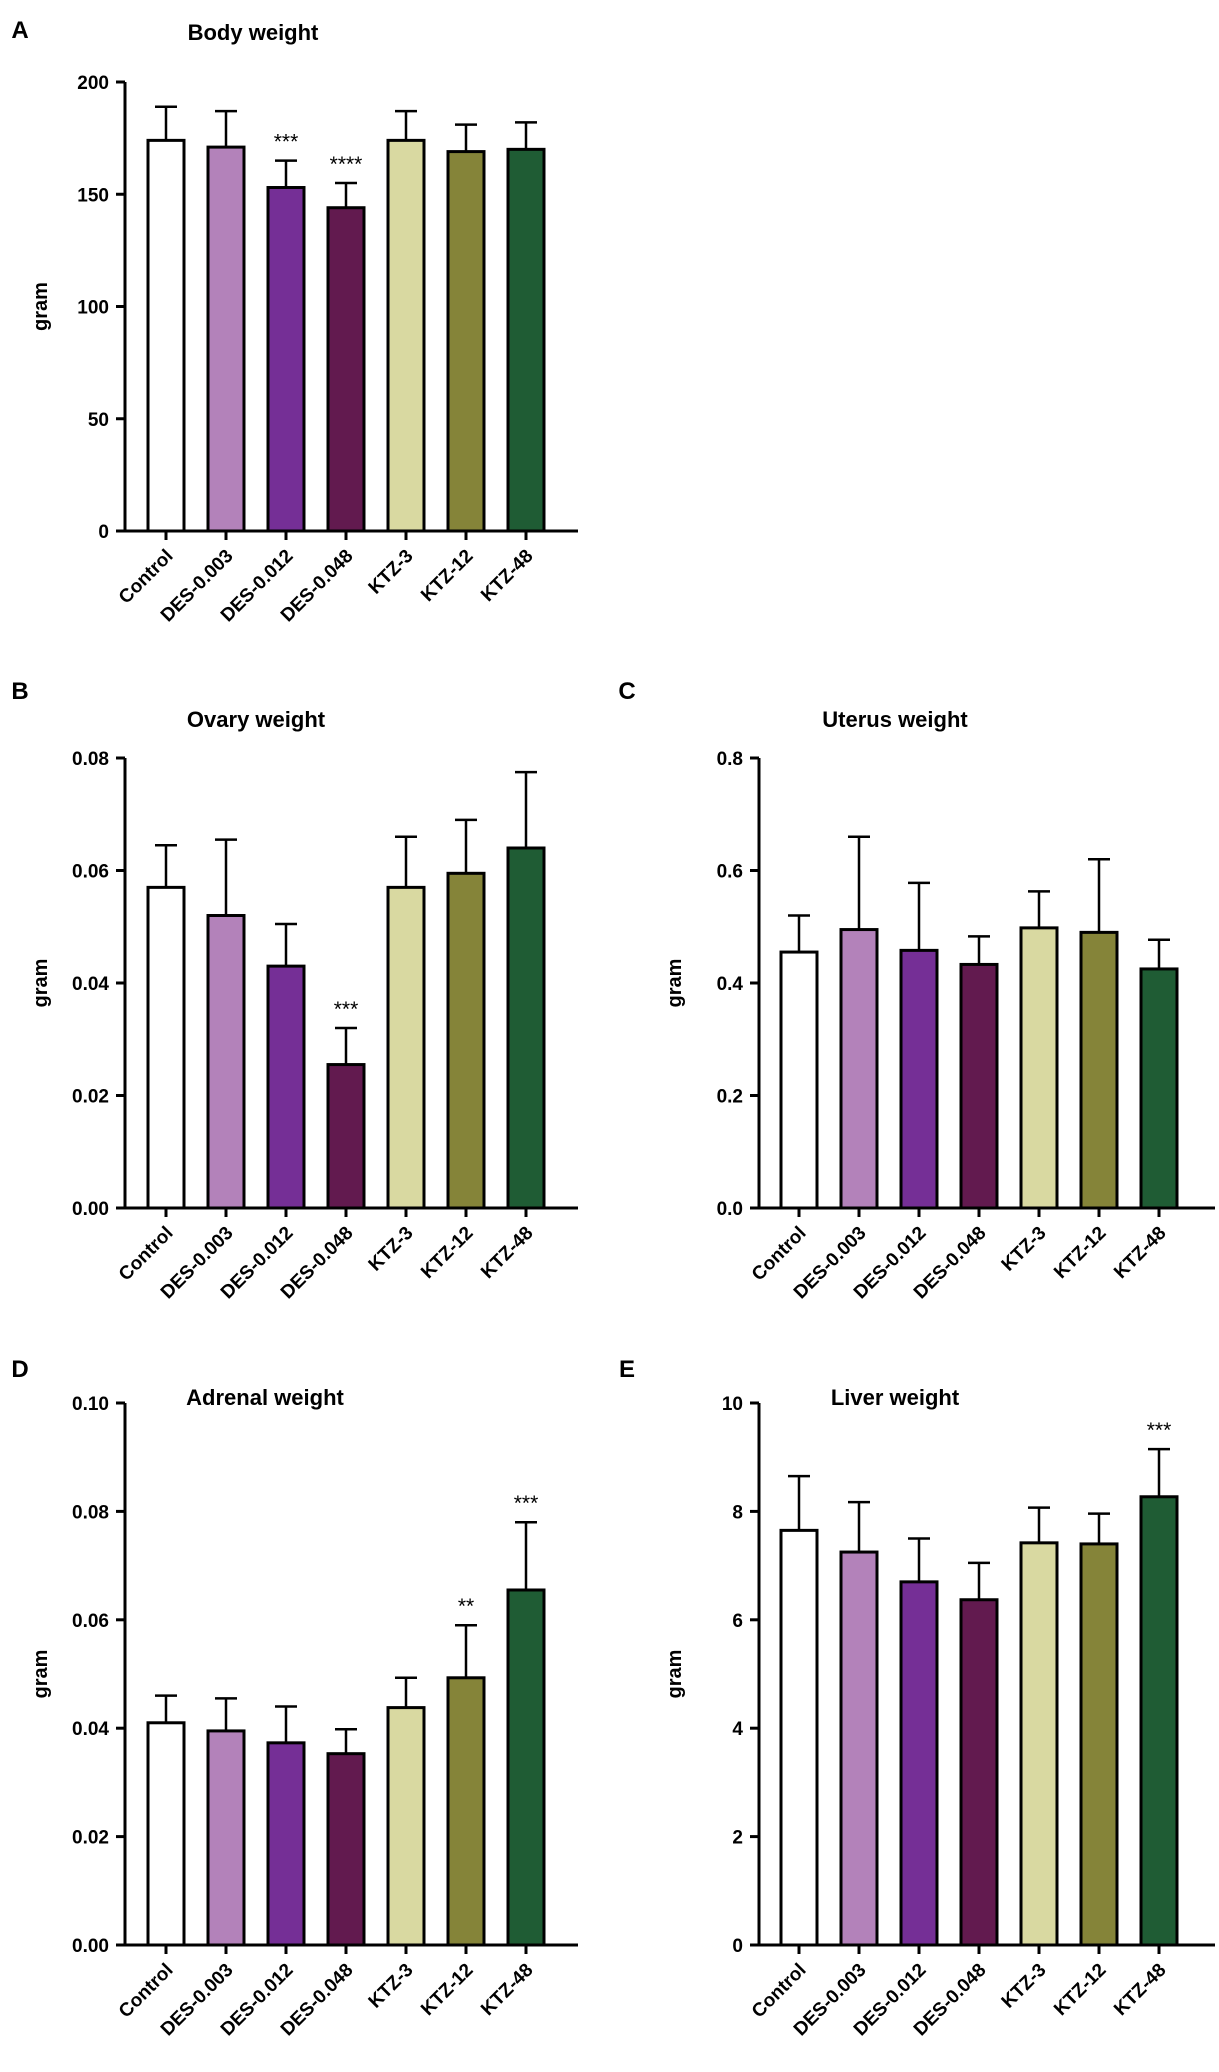 The image size is (1219, 2072). I want to click on chart-title: Liver weight, so click(895, 1397).